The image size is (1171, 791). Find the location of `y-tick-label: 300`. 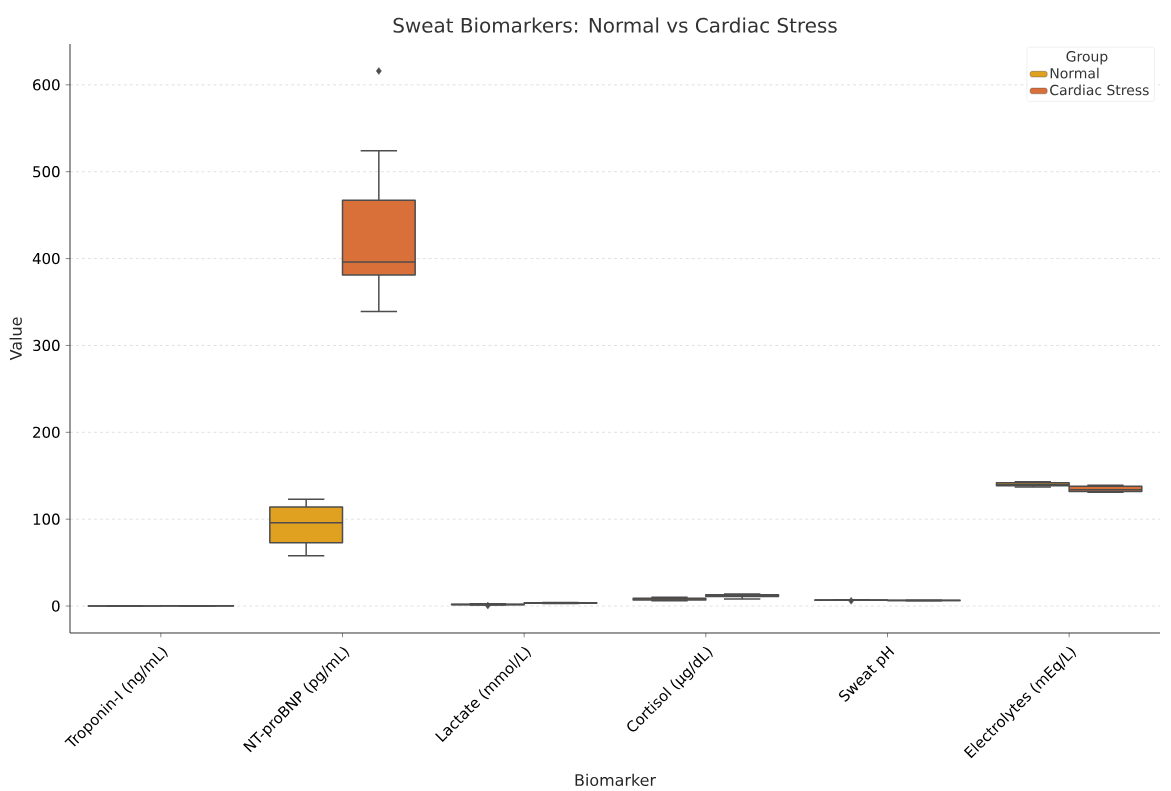

y-tick-label: 300 is located at coordinates (46, 345).